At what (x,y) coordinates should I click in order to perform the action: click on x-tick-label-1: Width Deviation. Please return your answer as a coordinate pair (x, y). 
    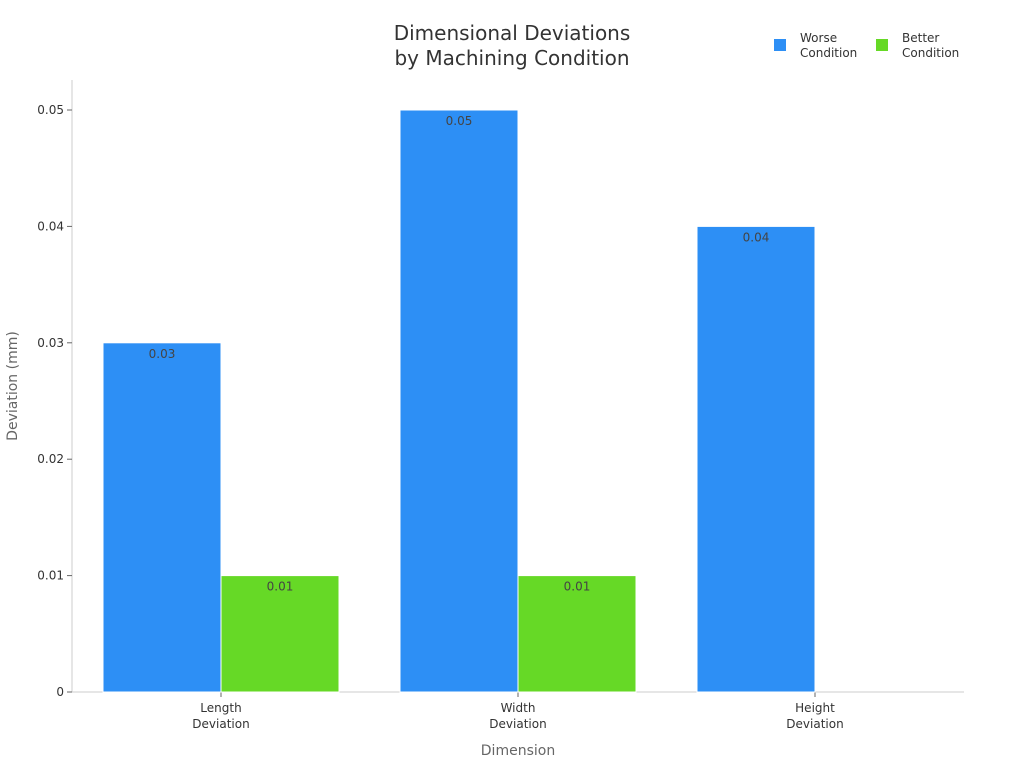
    Looking at the image, I should click on (517, 716).